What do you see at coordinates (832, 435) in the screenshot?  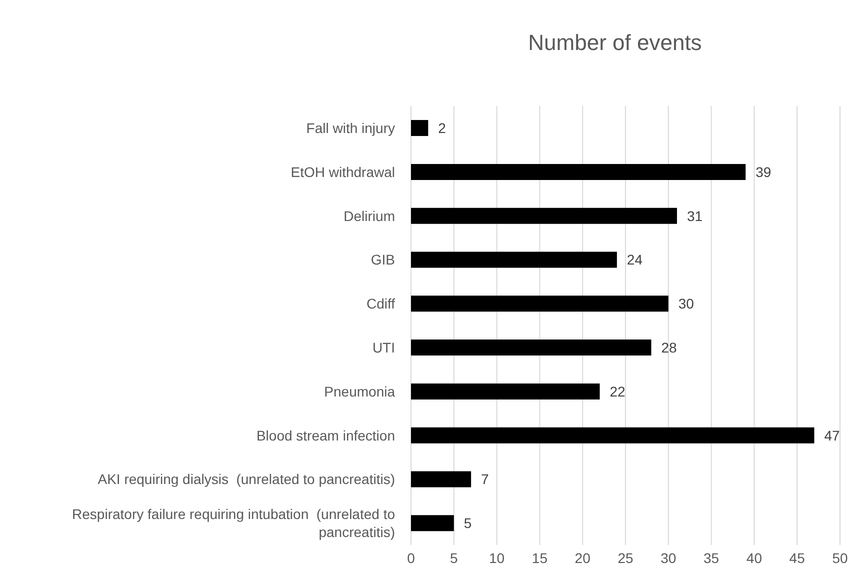 I see `data-label: 47` at bounding box center [832, 435].